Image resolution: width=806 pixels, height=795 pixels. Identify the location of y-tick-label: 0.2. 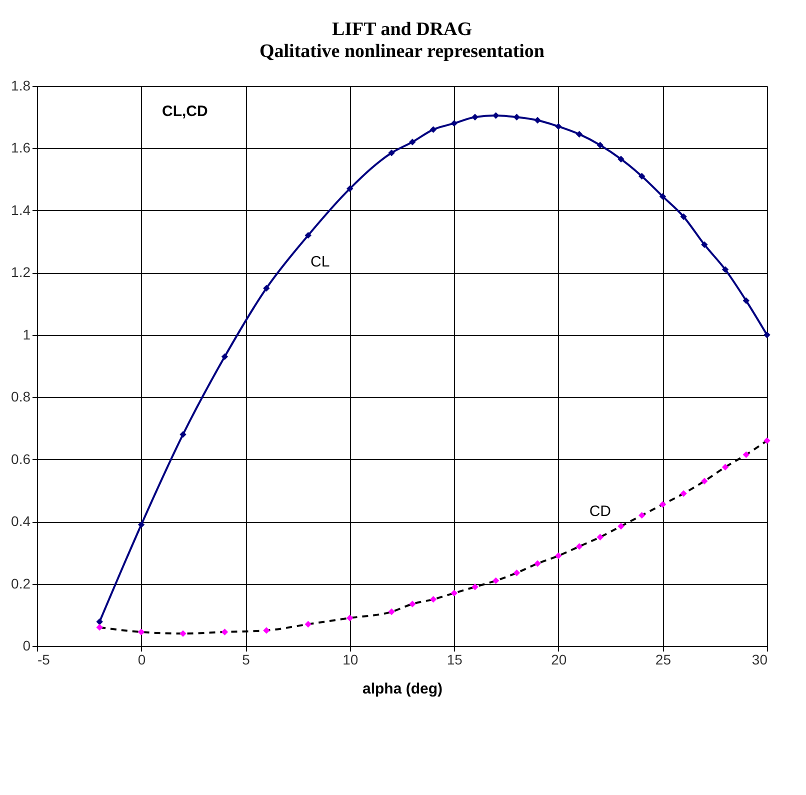
(21, 583).